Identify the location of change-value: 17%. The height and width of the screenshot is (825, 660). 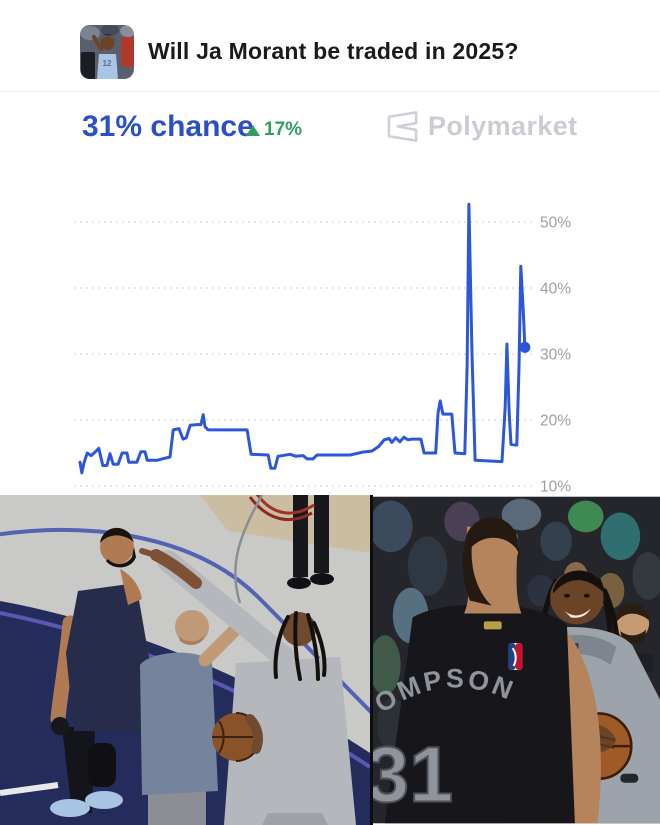
(283, 129).